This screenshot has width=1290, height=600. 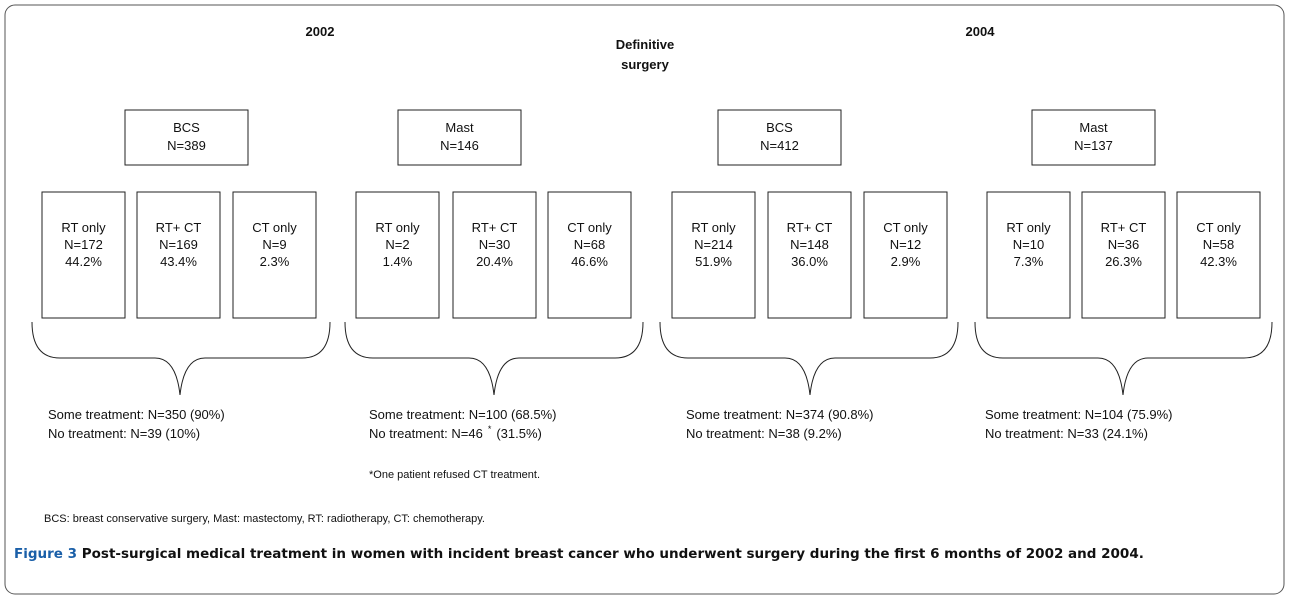 I want to click on center-label: surgery, so click(x=645, y=64).